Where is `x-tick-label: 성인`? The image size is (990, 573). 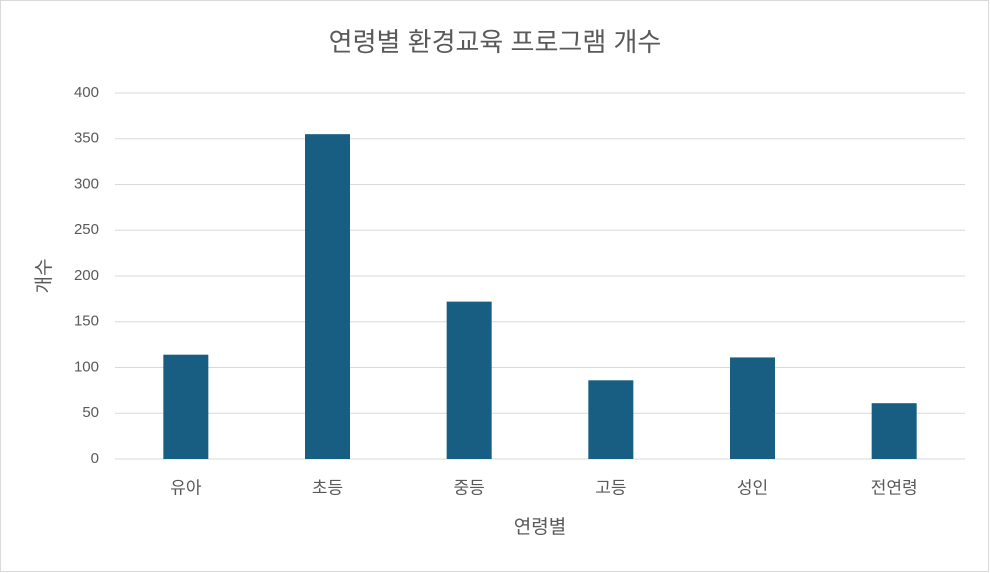
x-tick-label: 성인 is located at coordinates (752, 487).